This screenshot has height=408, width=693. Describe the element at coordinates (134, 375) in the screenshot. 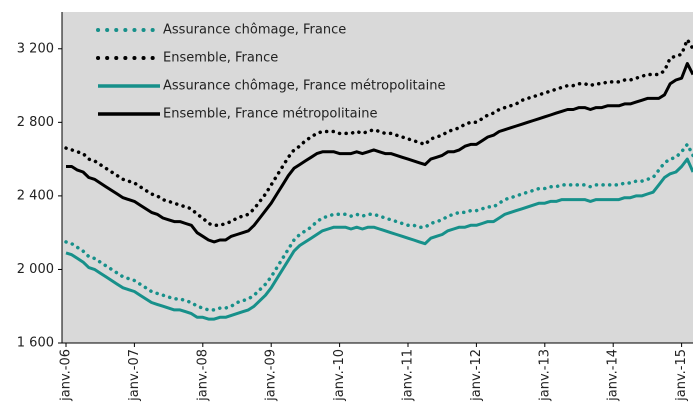

I see `x-tick-label: janv.-07` at that location.